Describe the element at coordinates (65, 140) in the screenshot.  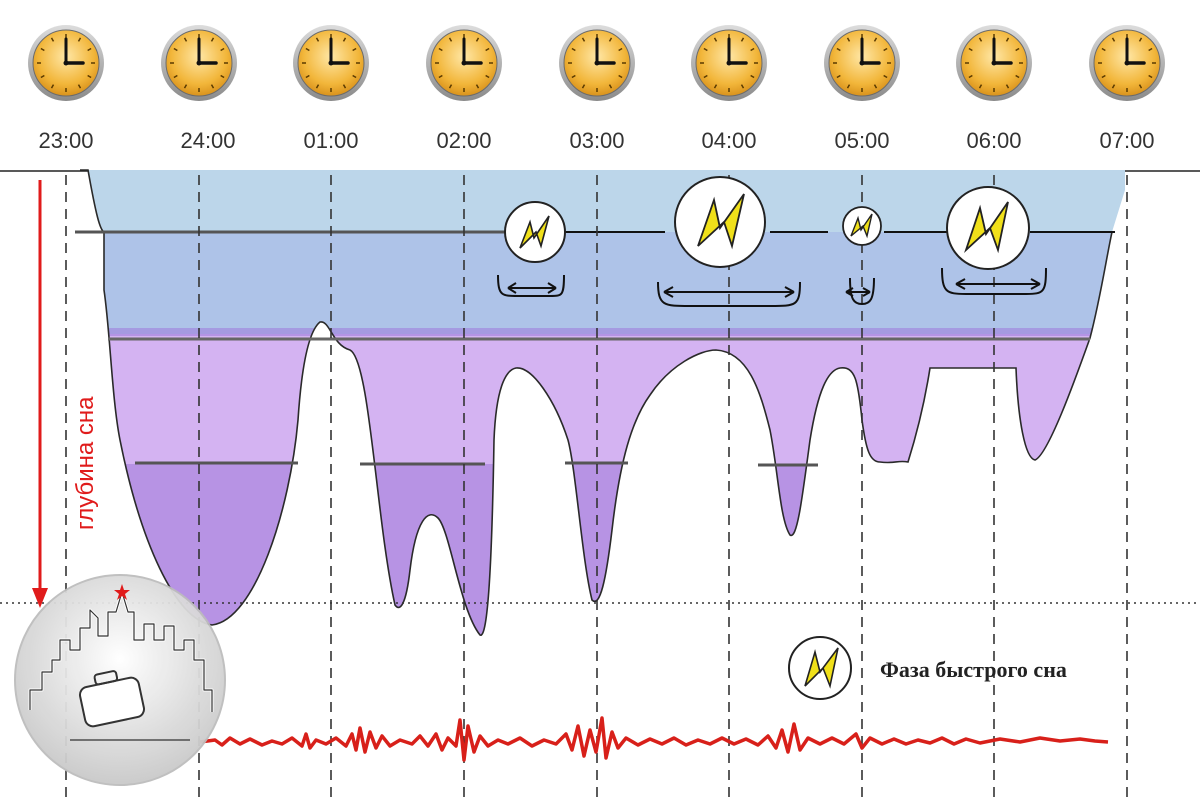
I see `time-label: 23:00` at that location.